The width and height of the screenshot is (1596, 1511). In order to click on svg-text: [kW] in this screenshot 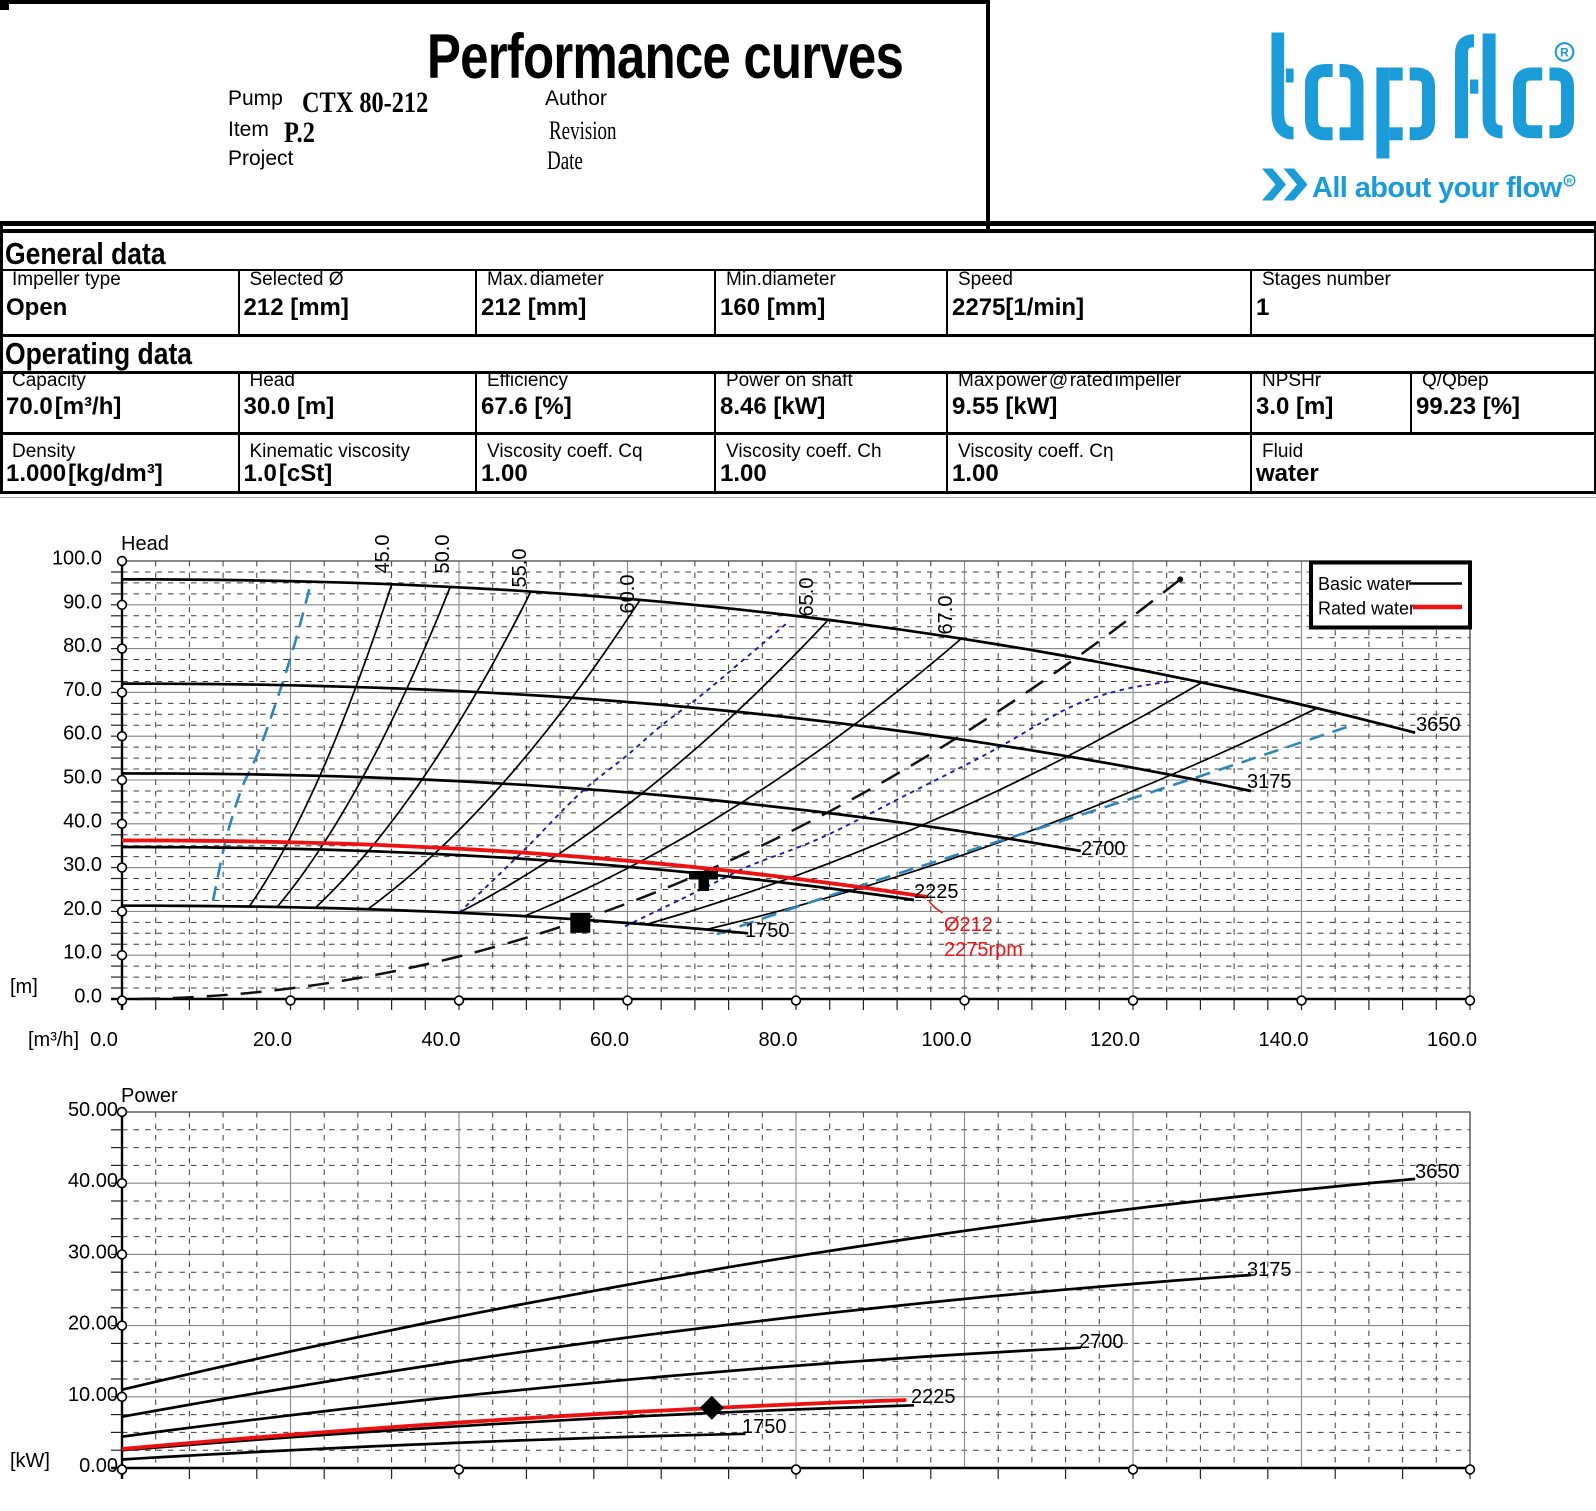, I will do `click(30, 1461)`.